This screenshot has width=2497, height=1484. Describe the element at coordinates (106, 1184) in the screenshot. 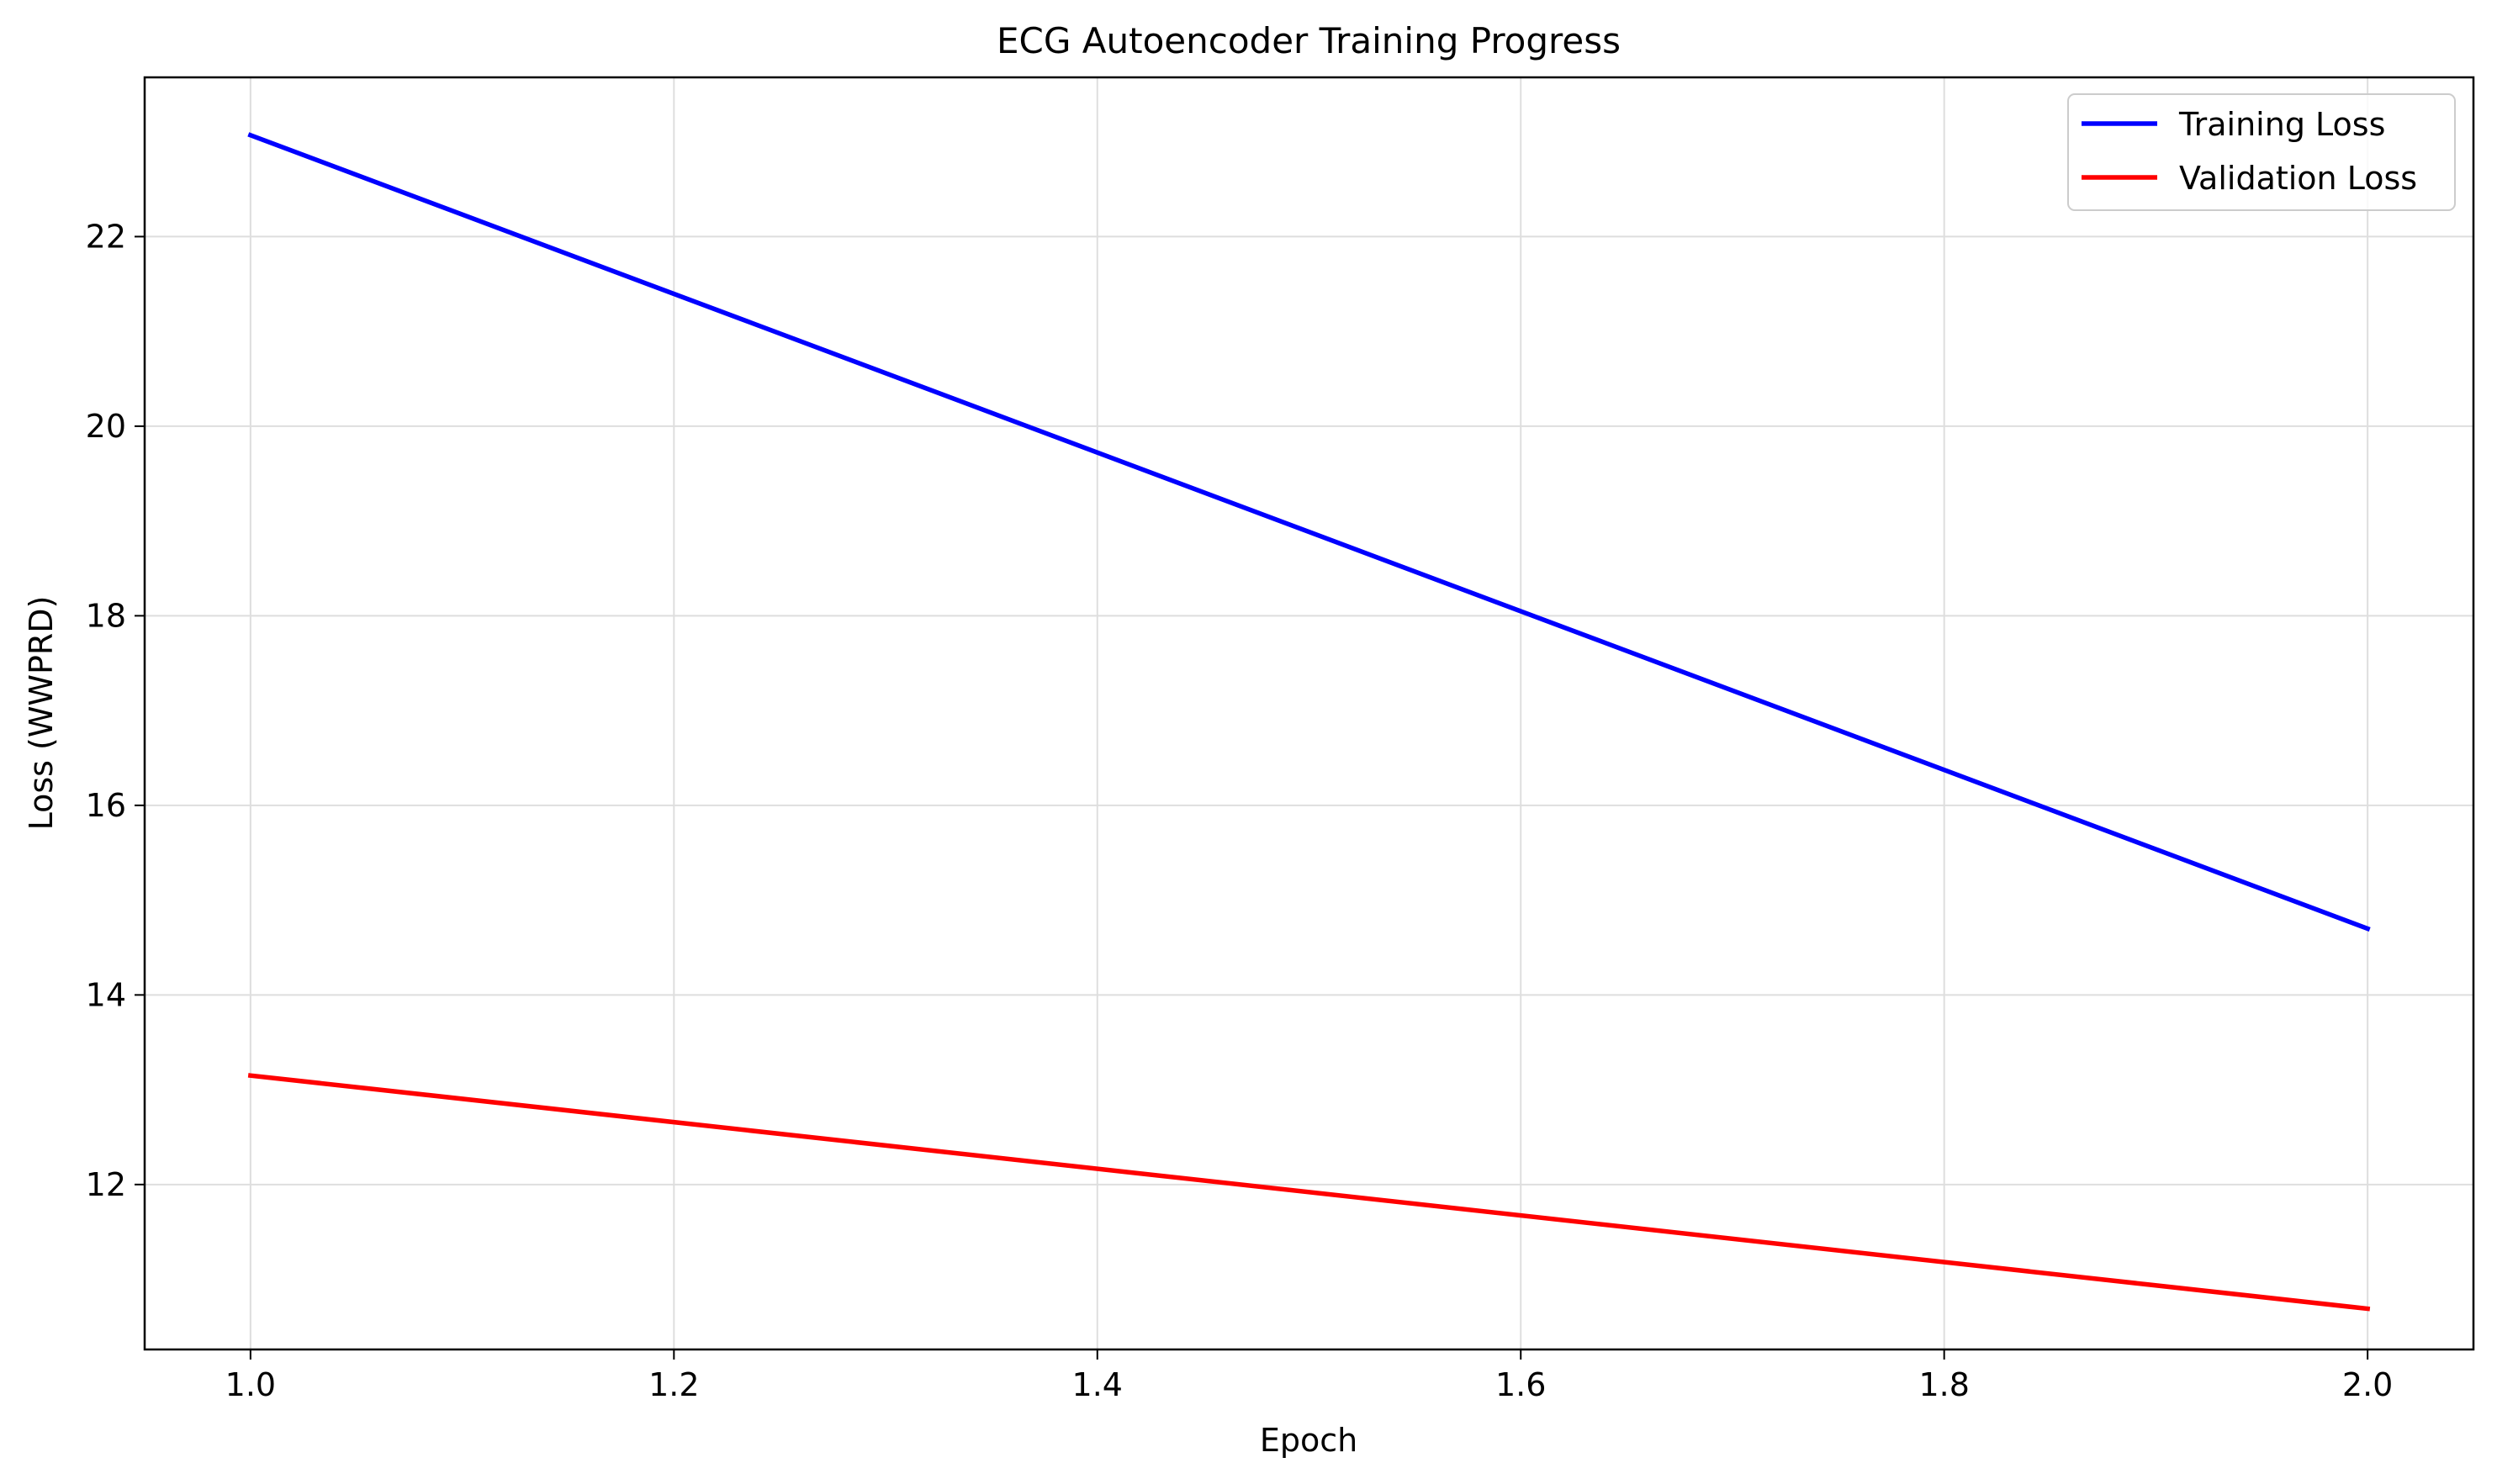

I see `y-tick-label: 12` at that location.